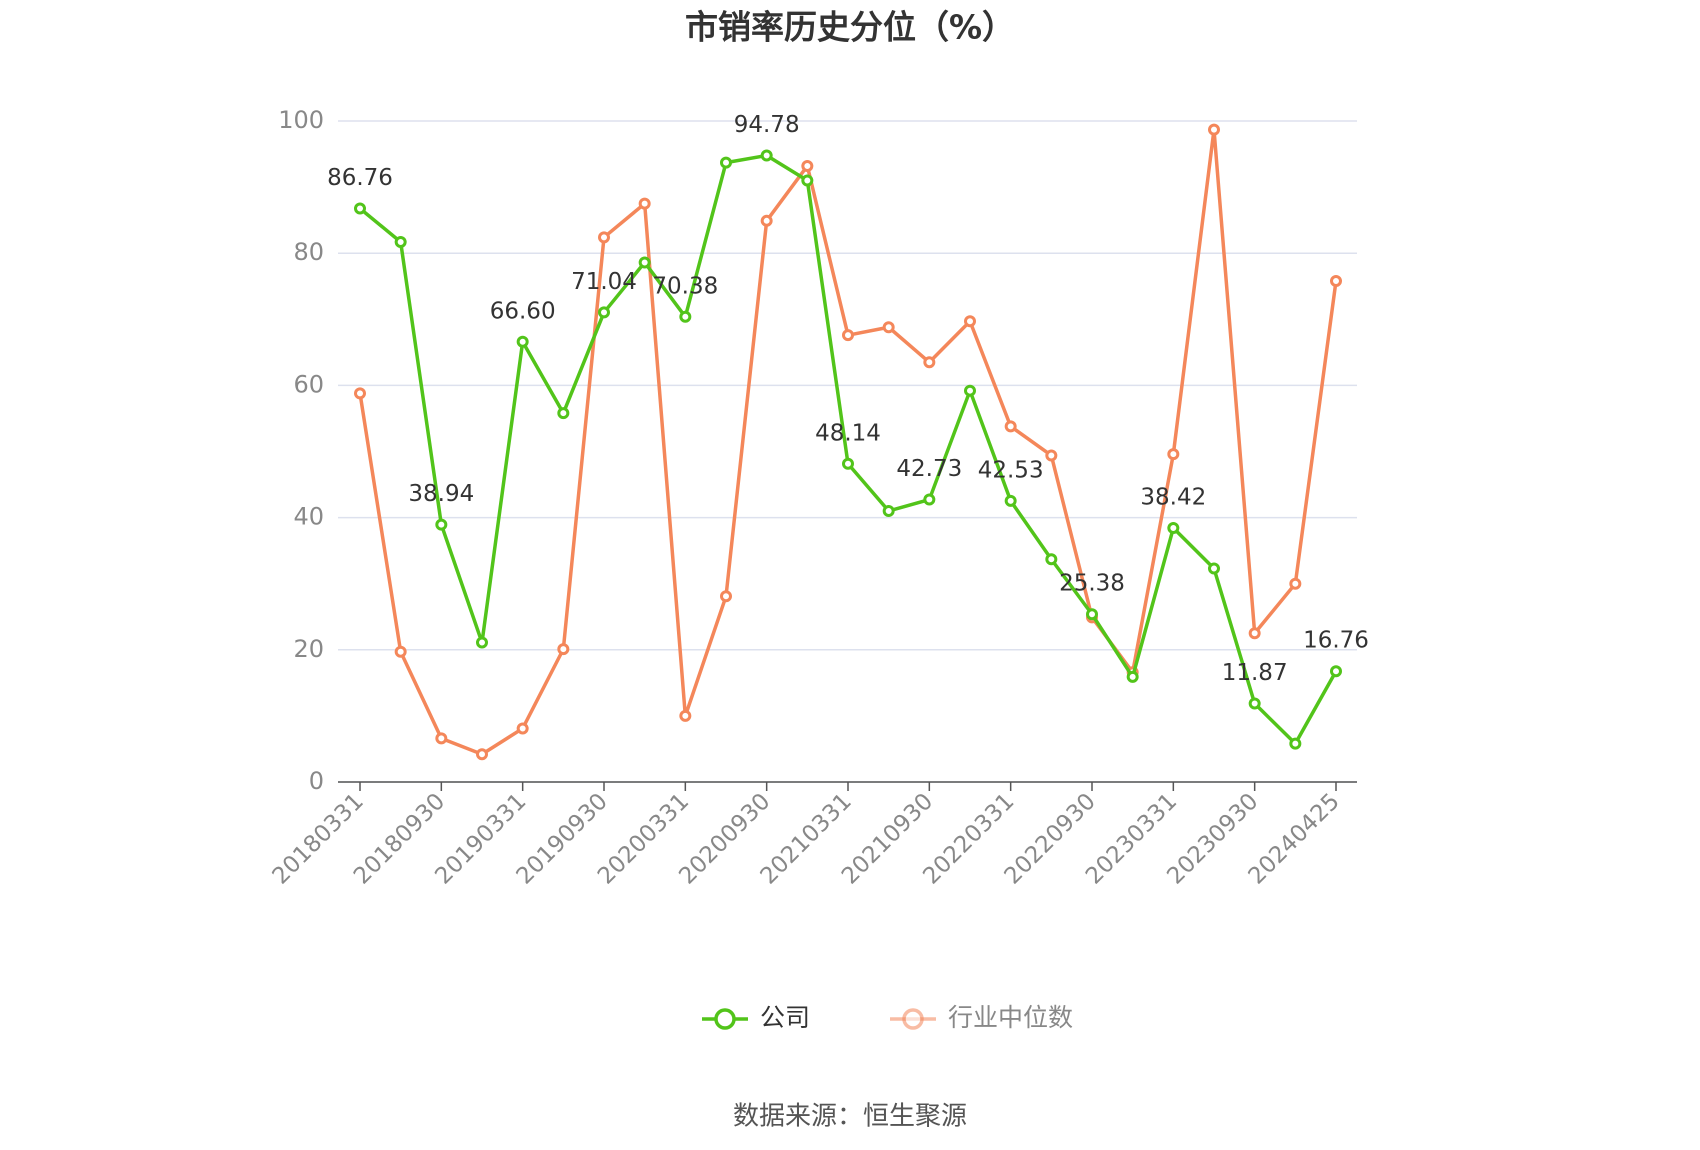 This screenshot has height=1150, width=1700. Describe the element at coordinates (1092, 584) in the screenshot. I see `data-label: 25.38` at that location.